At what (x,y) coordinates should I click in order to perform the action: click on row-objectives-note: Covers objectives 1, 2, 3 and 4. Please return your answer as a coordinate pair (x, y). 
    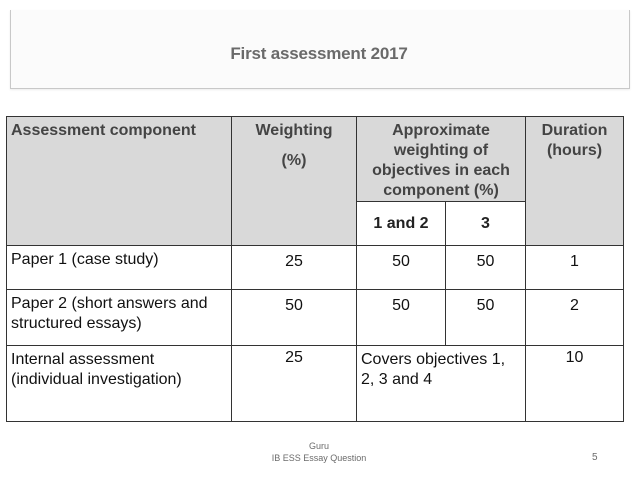
    Looking at the image, I should click on (441, 383).